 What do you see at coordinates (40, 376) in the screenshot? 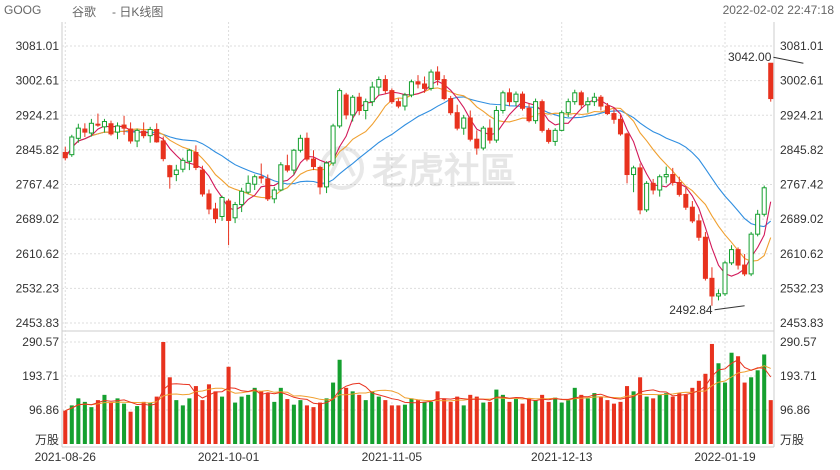
I see `volume-tick-label-left: 193.71` at bounding box center [40, 376].